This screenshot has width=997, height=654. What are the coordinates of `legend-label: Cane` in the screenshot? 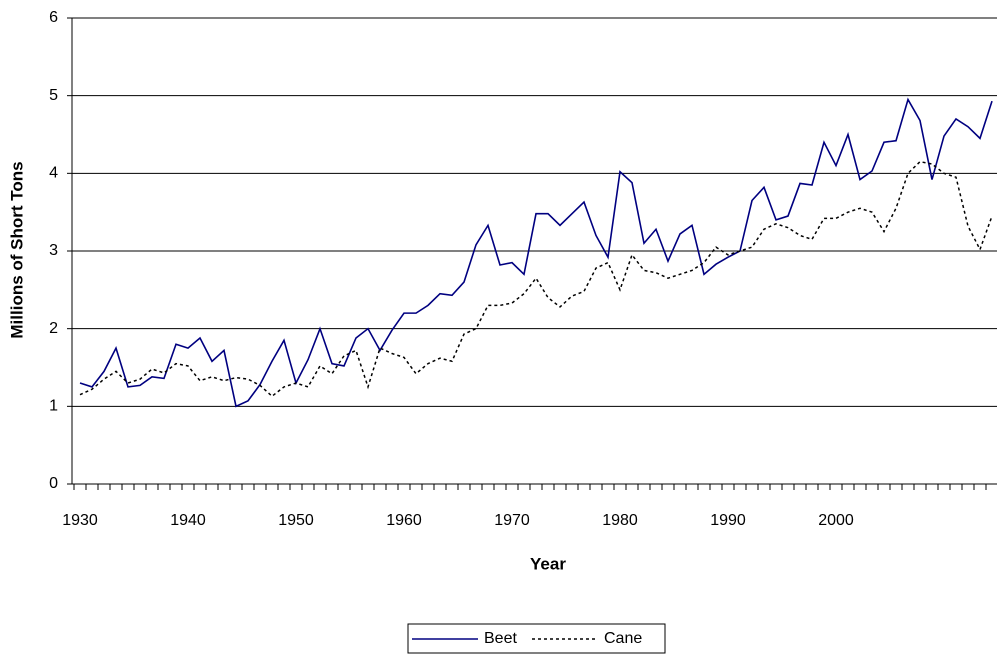 It's located at (623, 638).